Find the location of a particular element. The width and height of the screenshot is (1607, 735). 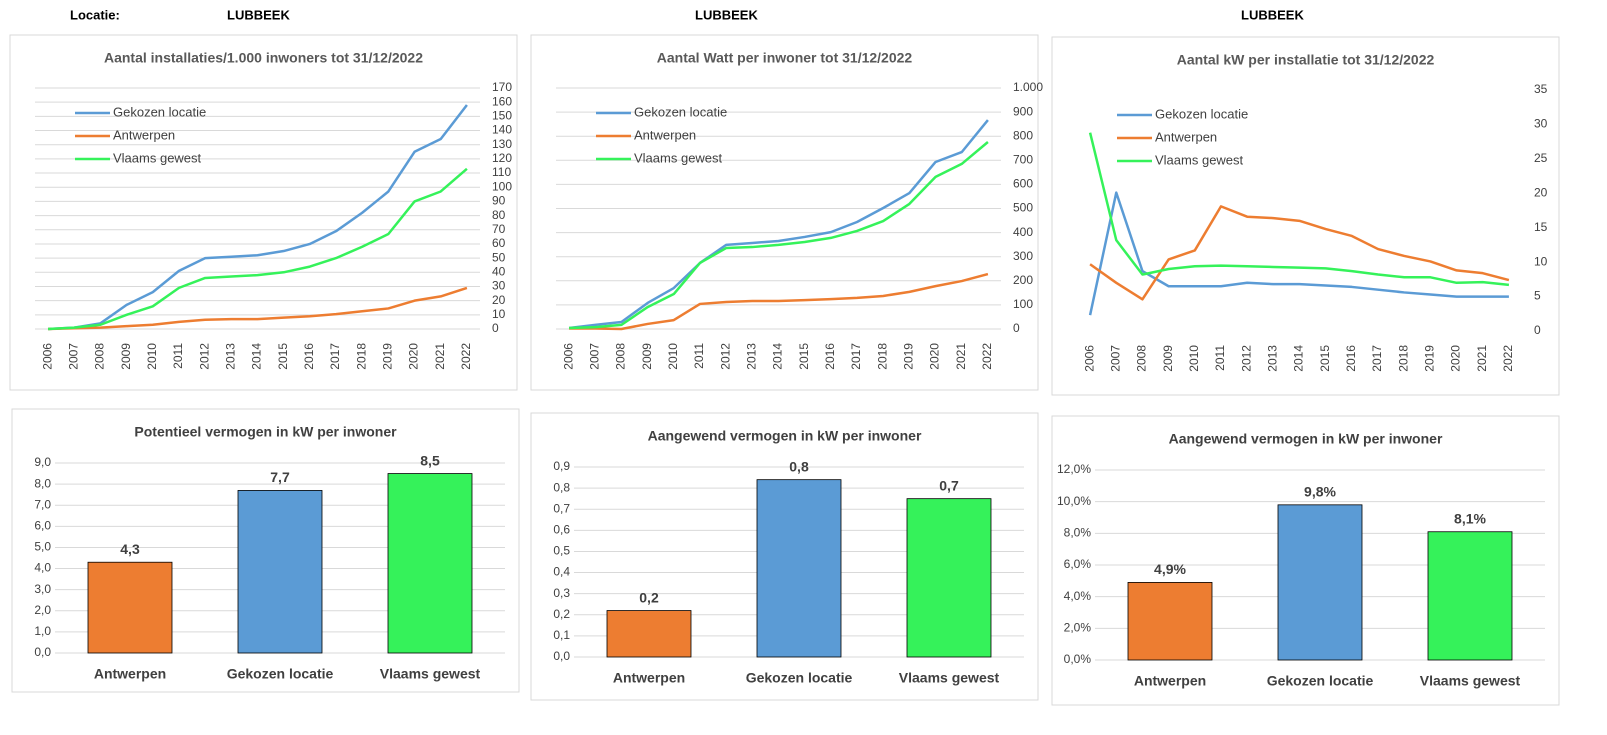

y-tick-label: 35 is located at coordinates (1541, 89).